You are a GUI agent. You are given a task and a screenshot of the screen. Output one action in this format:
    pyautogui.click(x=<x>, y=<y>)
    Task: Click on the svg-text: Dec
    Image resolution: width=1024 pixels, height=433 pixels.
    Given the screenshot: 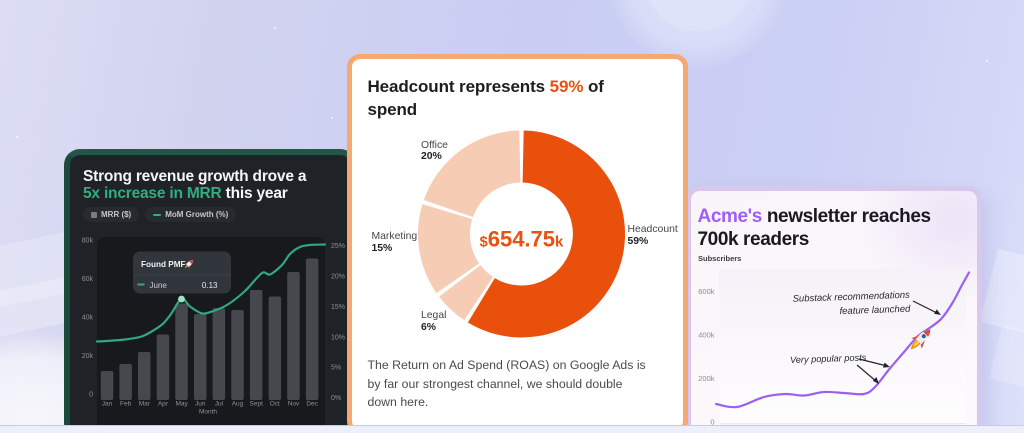 What is the action you would take?
    pyautogui.click(x=312, y=404)
    